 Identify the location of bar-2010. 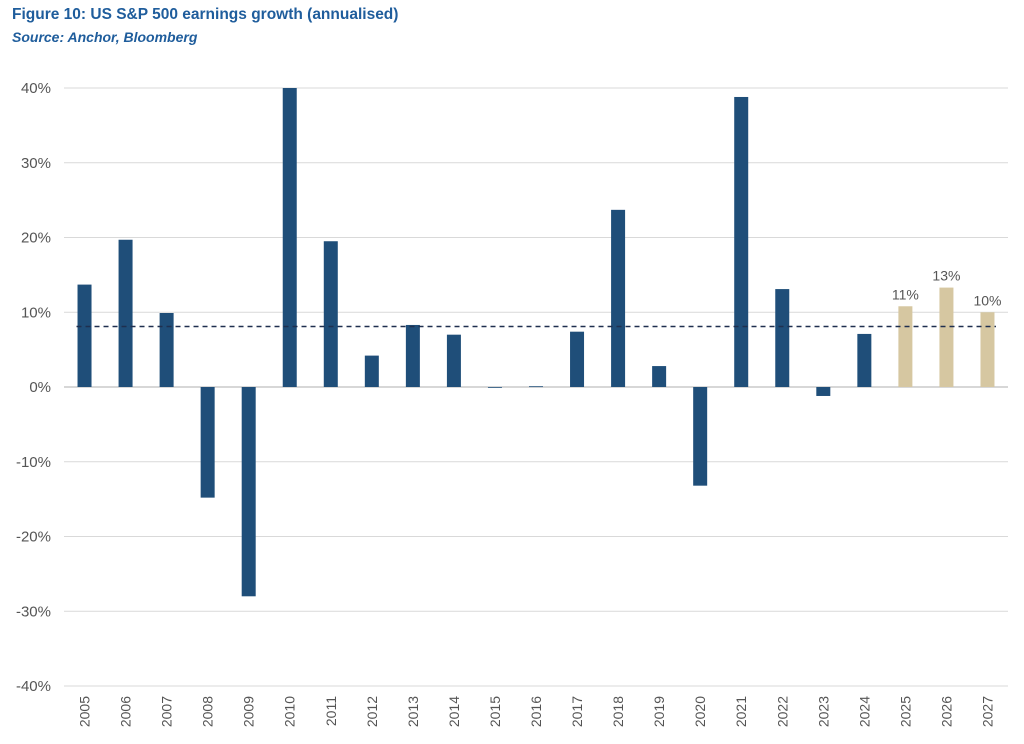
(289, 237).